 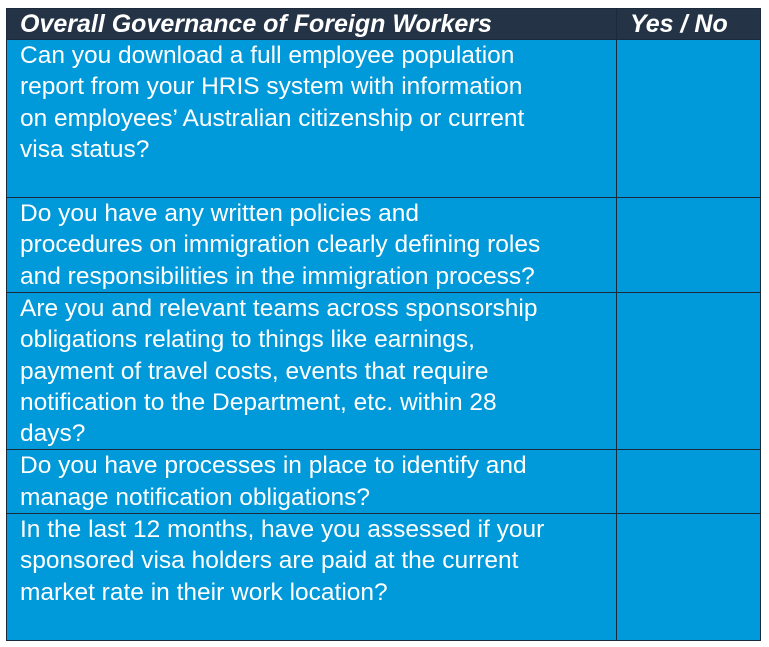 What do you see at coordinates (204, 592) in the screenshot?
I see `question-text: market rate in their work location?` at bounding box center [204, 592].